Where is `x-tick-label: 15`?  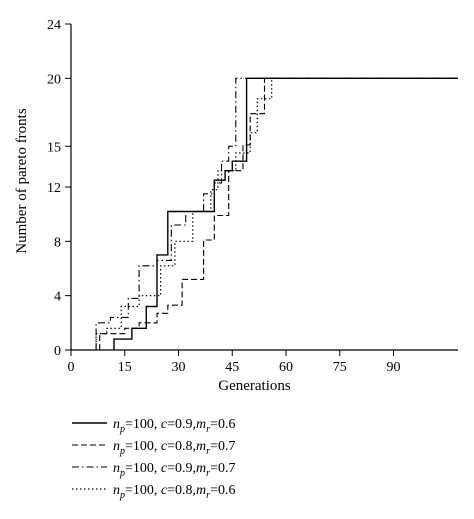 x-tick-label: 15 is located at coordinates (125, 367).